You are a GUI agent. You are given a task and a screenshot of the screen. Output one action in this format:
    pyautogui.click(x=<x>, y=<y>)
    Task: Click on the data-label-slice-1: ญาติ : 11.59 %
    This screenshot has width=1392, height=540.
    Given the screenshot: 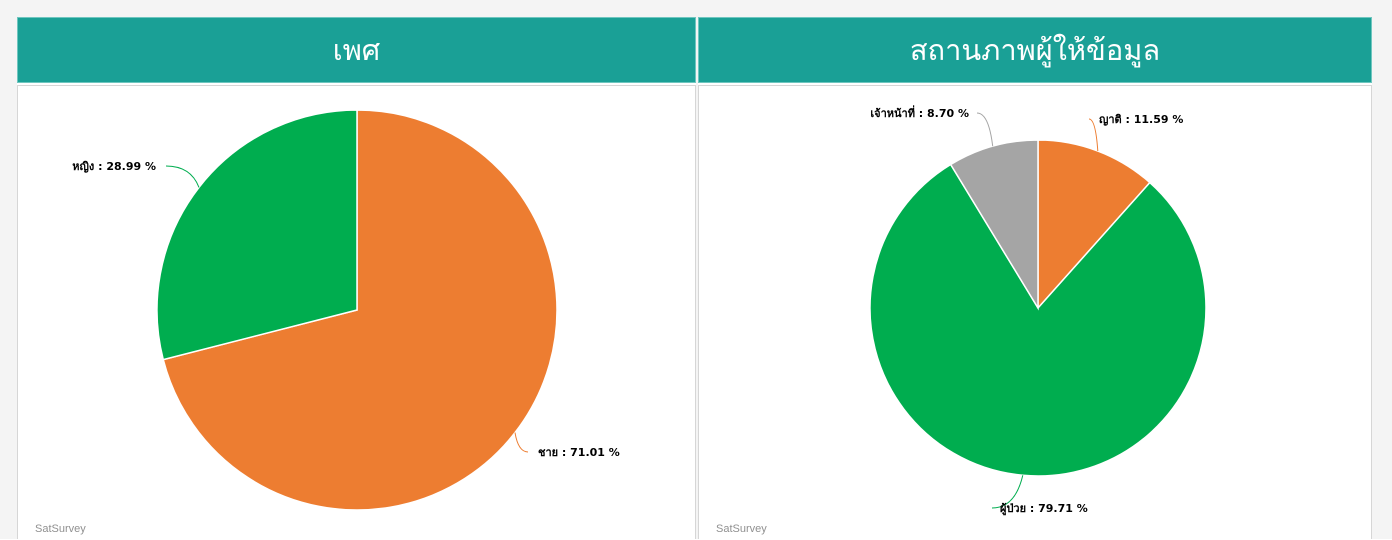 What is the action you would take?
    pyautogui.click(x=1141, y=119)
    